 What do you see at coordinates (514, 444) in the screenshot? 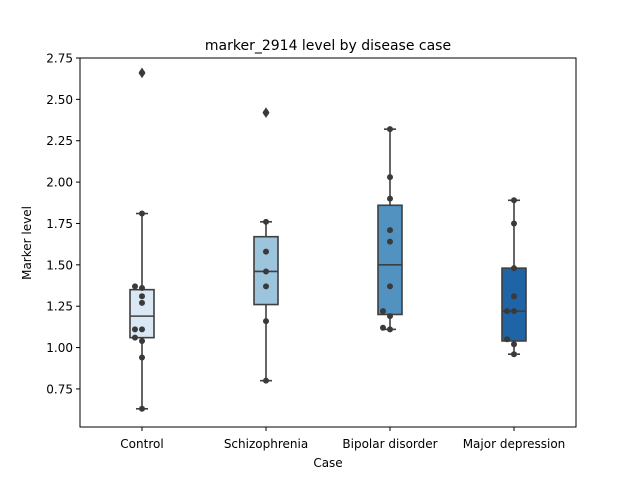
I see `x-tick-label: Major depression` at bounding box center [514, 444].